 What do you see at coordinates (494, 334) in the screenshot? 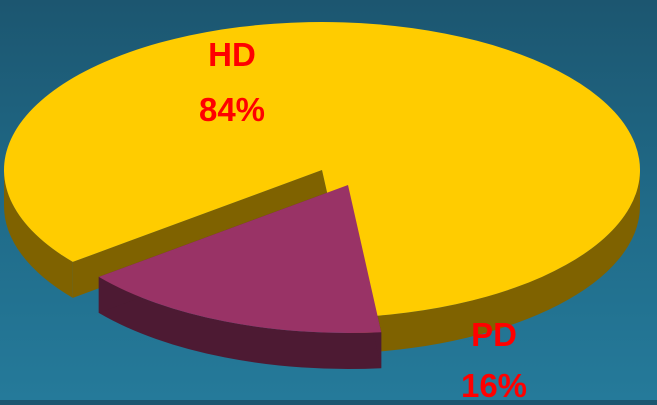
I see `slice-label-pd: PD` at bounding box center [494, 334].